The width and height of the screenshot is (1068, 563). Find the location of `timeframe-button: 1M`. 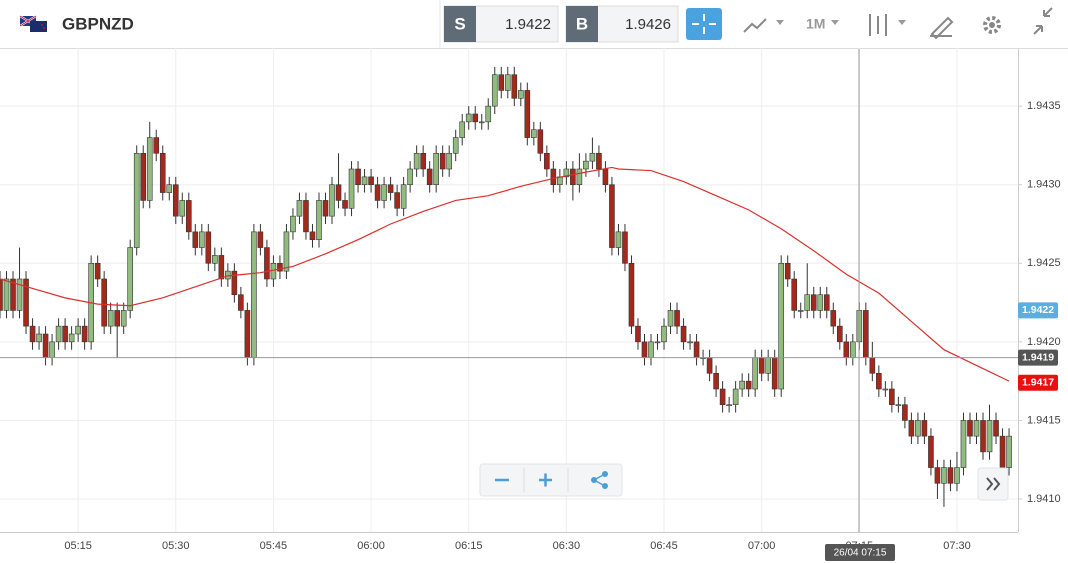

timeframe-button: 1M is located at coordinates (815, 24).